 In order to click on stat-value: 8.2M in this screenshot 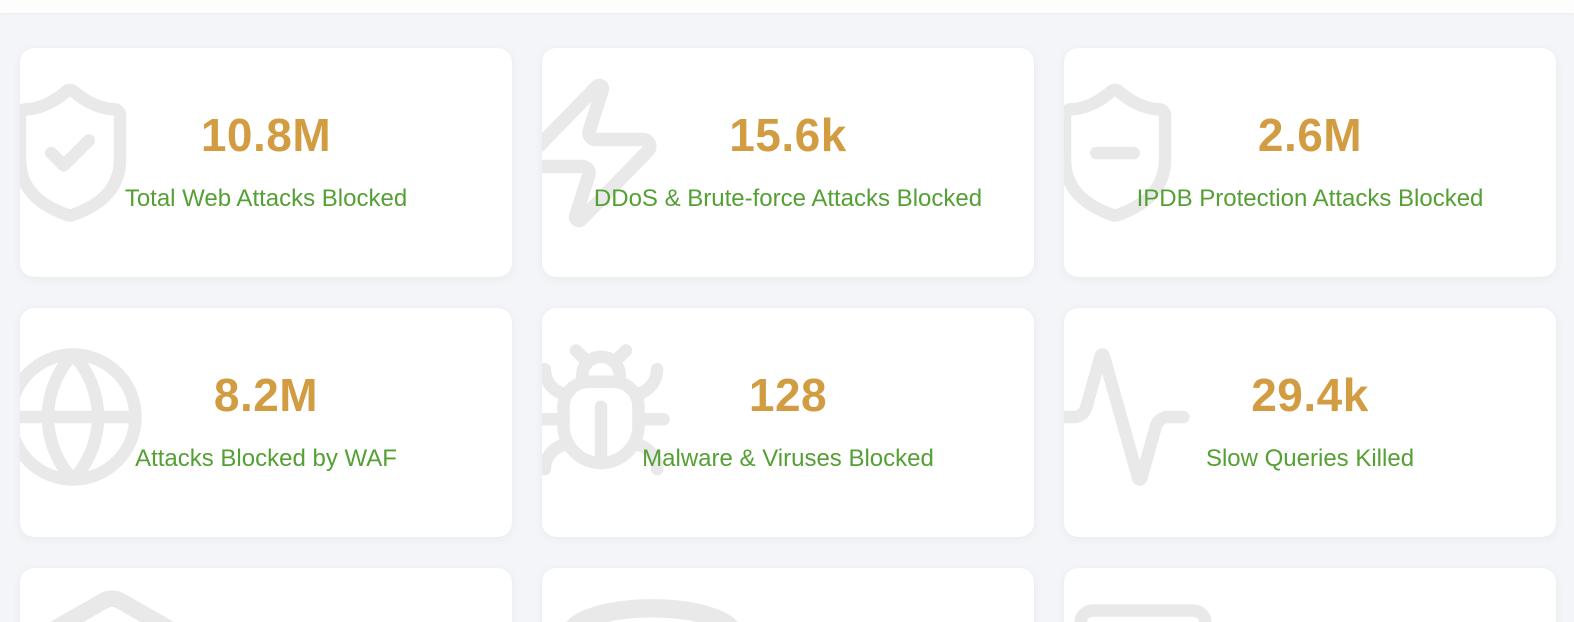, I will do `click(266, 395)`.